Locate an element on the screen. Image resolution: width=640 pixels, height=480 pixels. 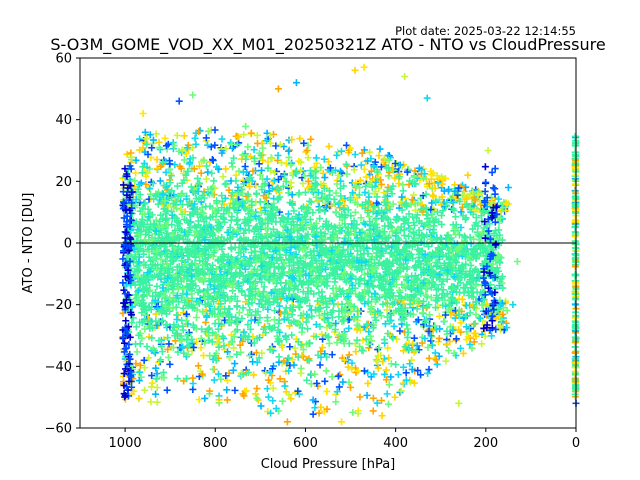
x-tick-label: 800 is located at coordinates (215, 443).